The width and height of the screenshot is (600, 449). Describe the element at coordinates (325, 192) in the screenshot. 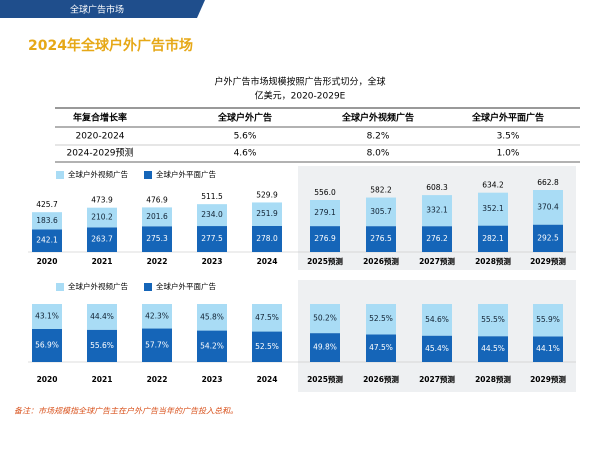

I see `total-label: 556.0` at that location.